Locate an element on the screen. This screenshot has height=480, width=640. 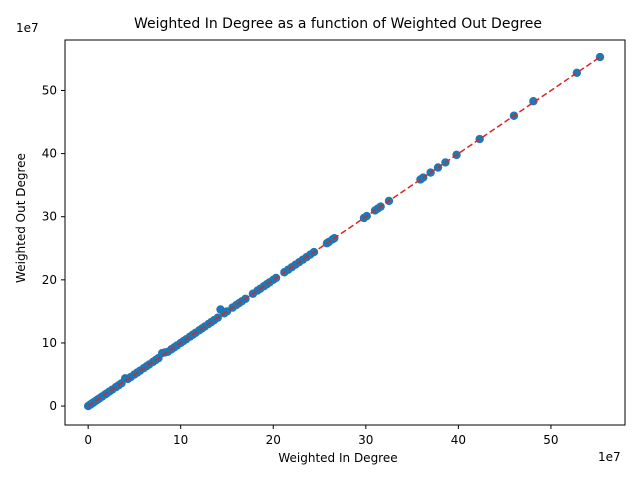
x-tick-label: 30 is located at coordinates (365, 440).